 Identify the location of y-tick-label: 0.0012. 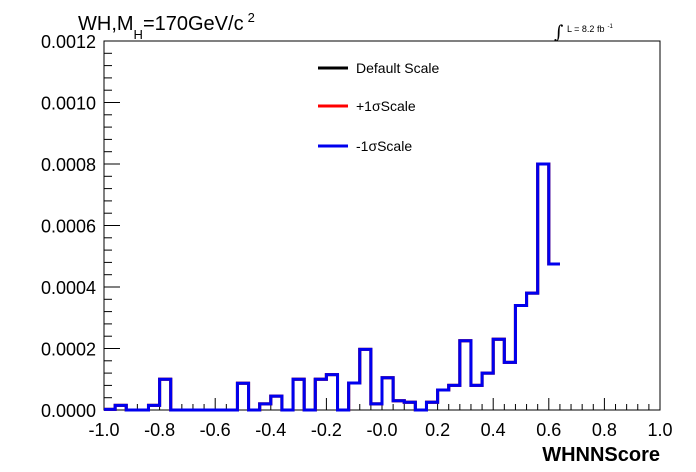
(68, 42).